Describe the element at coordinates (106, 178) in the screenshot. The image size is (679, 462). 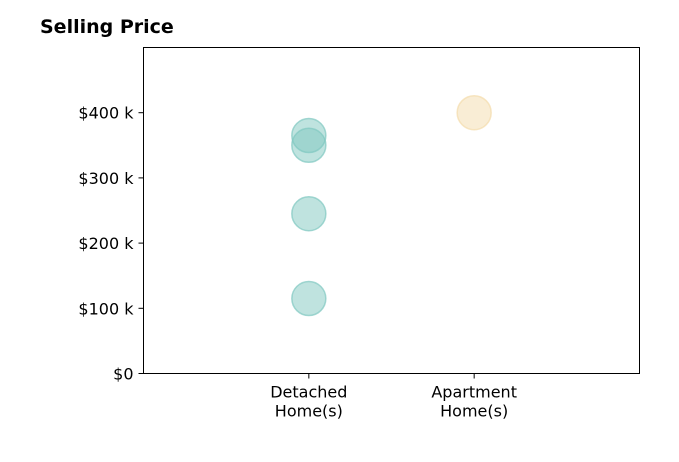
I see `y-tick-label: $300 k` at that location.